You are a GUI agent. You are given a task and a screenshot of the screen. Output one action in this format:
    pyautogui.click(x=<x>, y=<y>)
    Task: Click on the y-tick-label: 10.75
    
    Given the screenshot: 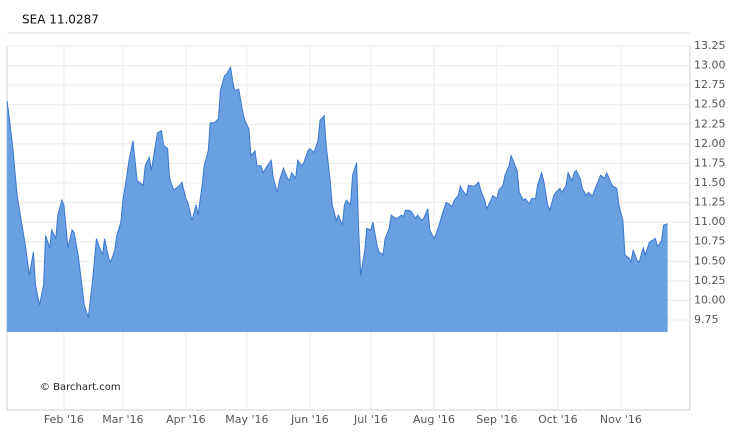 What is the action you would take?
    pyautogui.click(x=710, y=241)
    